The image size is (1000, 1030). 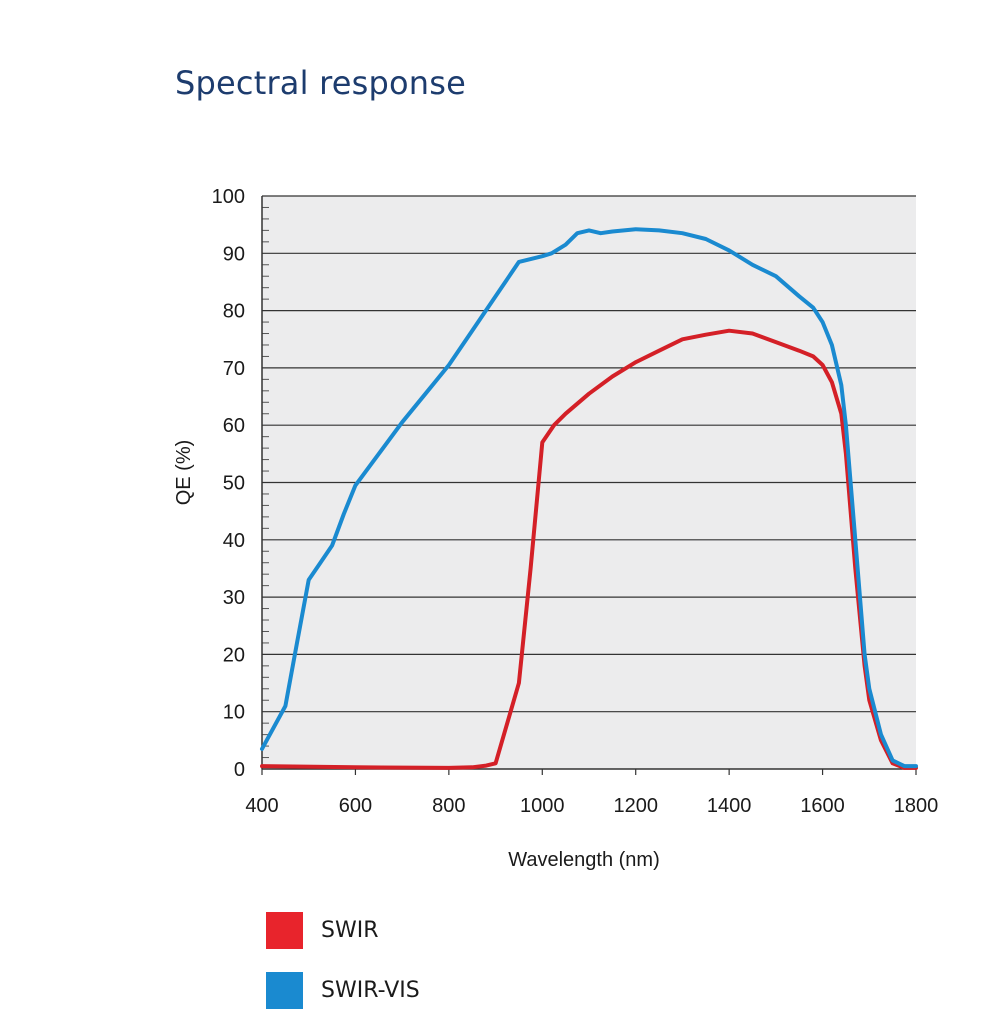 I want to click on y-tick-label: 10, so click(x=234, y=713).